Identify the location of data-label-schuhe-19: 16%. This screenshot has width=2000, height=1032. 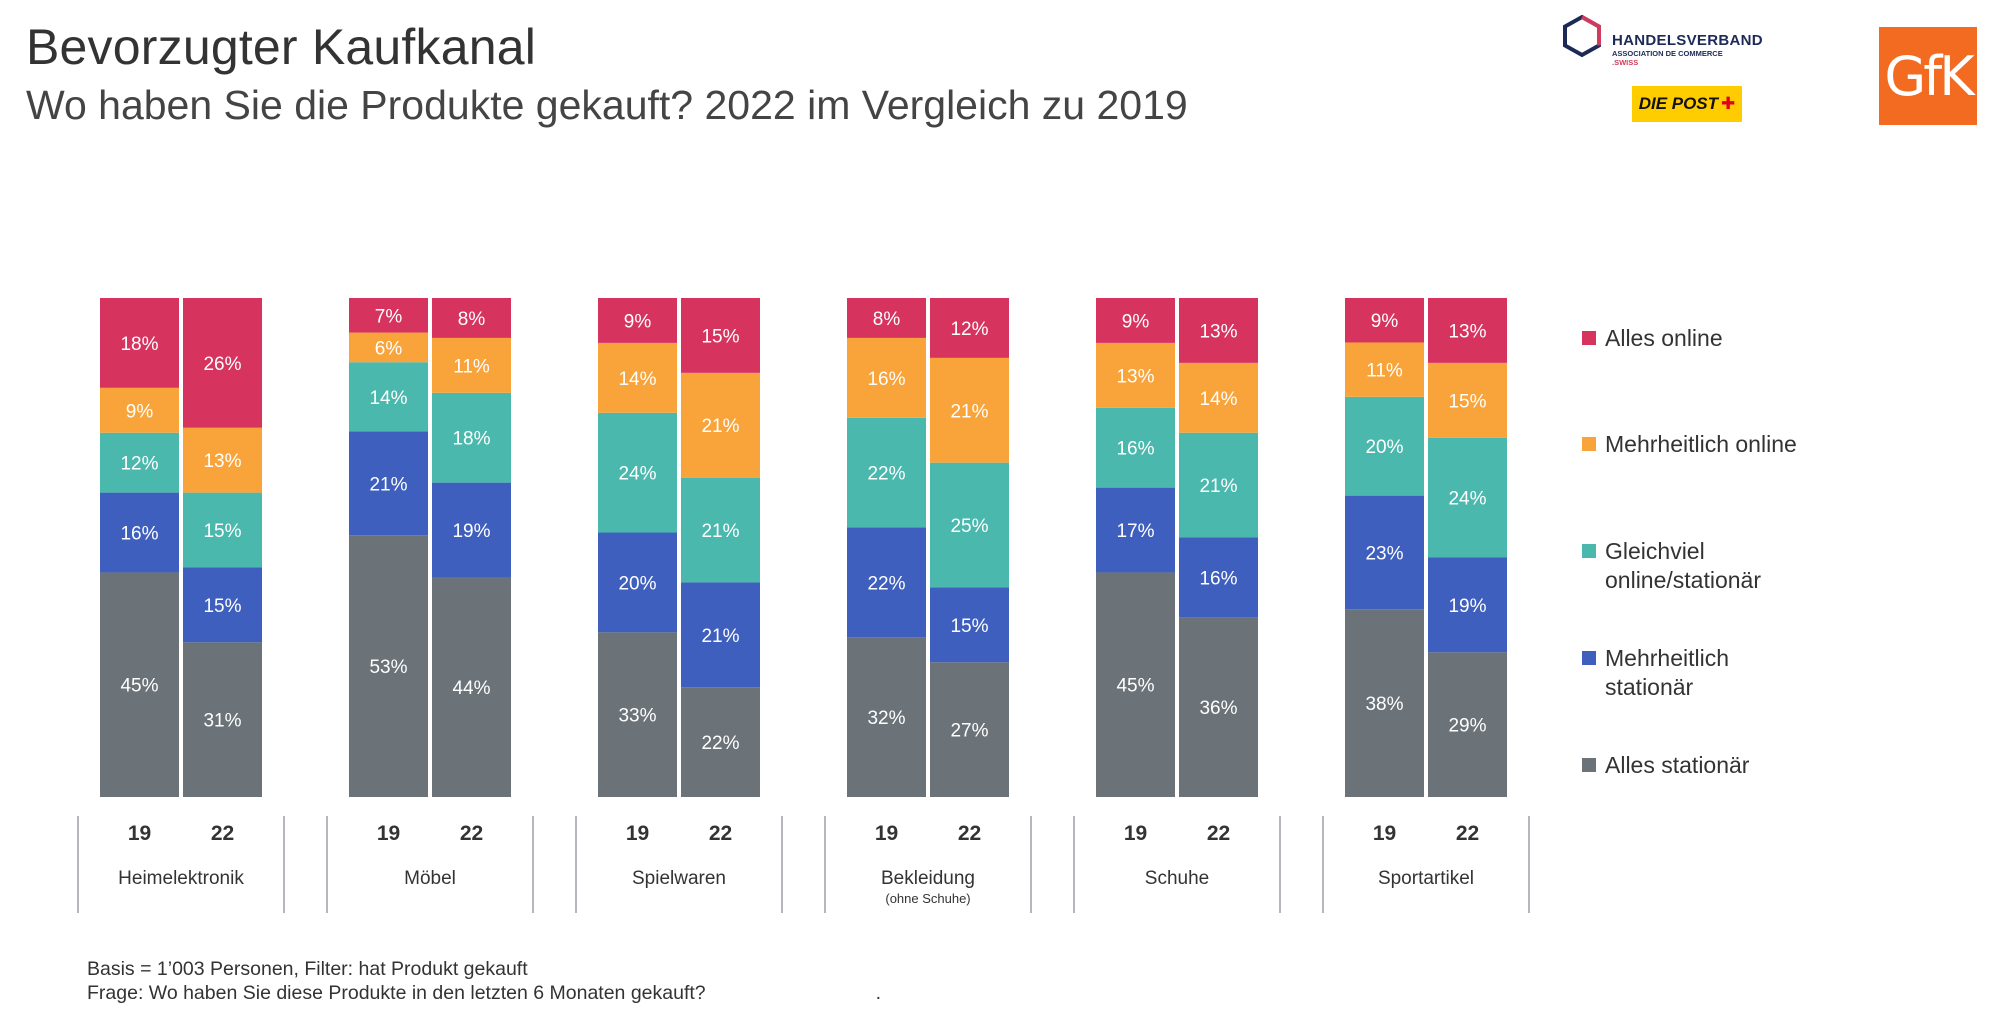
(1135, 449).